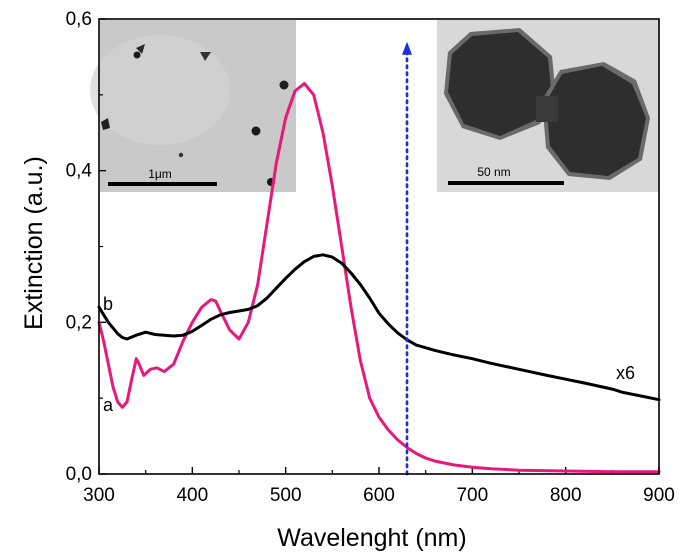 The image size is (688, 557). Describe the element at coordinates (625, 373) in the screenshot. I see `scale-factor-annotation: x6` at that location.